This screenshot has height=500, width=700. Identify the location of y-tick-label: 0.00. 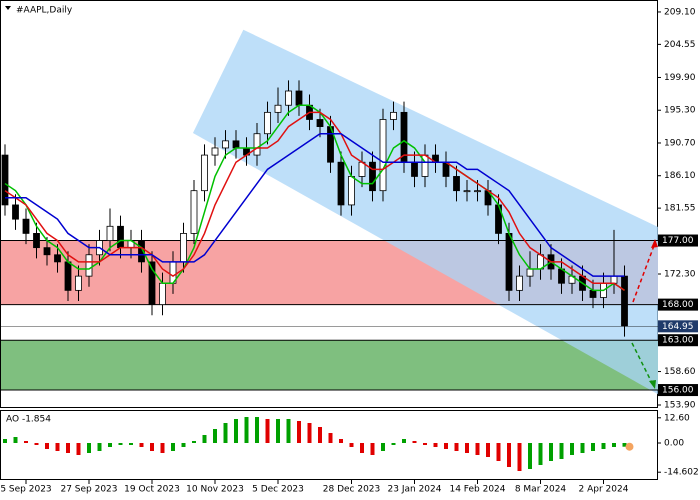
(674, 444).